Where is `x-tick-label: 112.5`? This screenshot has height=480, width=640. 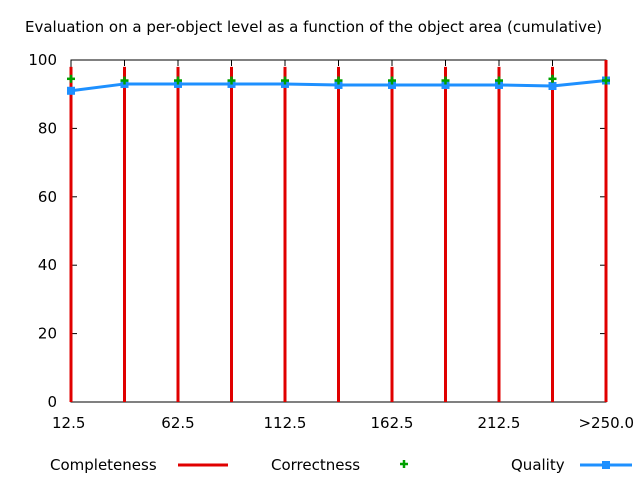 x-tick-label: 112.5 is located at coordinates (285, 423).